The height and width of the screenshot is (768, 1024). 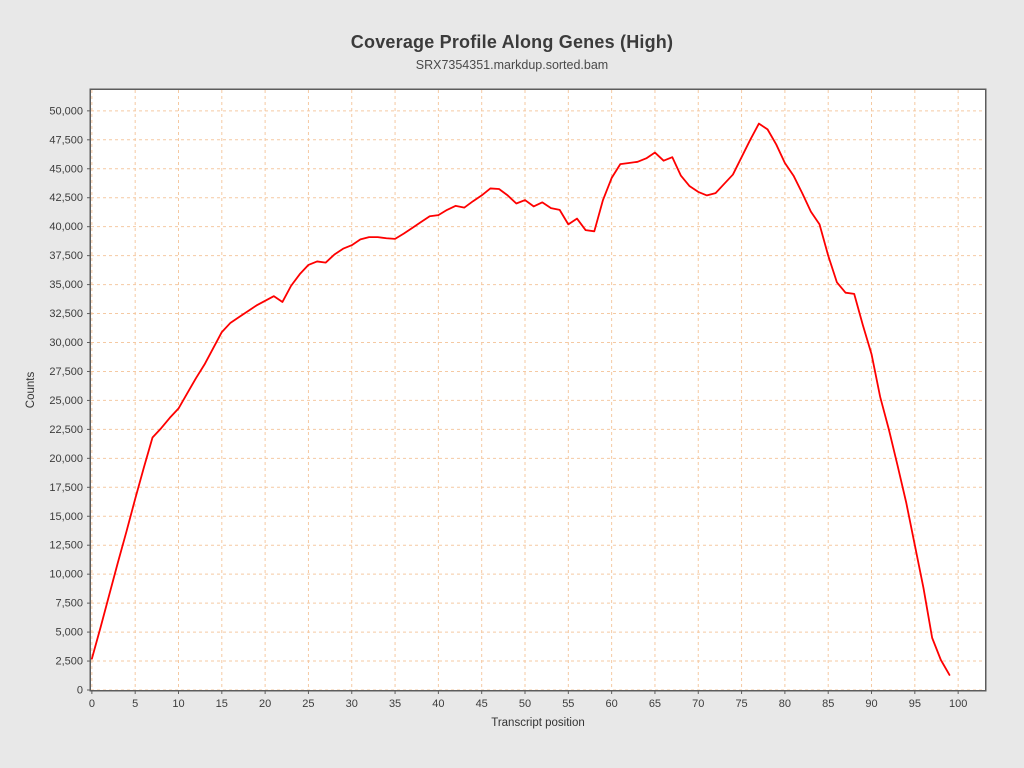 What do you see at coordinates (828, 704) in the screenshot?
I see `x-tick-label: 85` at bounding box center [828, 704].